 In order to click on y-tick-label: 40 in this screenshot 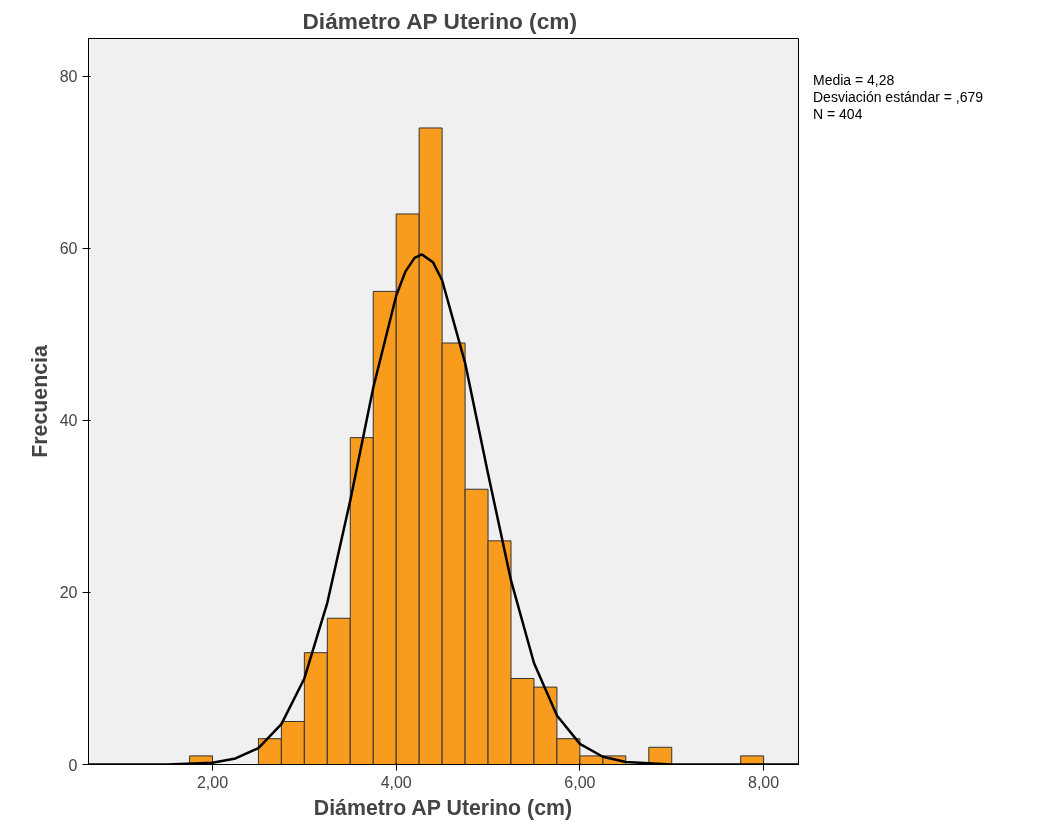, I will do `click(68, 421)`.